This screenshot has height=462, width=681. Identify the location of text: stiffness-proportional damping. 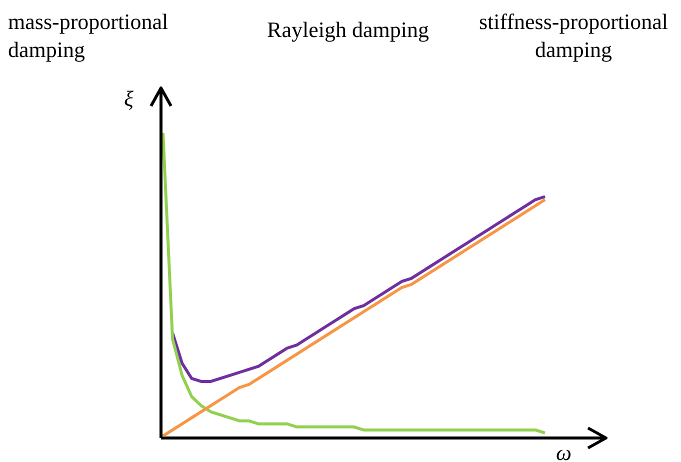
(573, 36).